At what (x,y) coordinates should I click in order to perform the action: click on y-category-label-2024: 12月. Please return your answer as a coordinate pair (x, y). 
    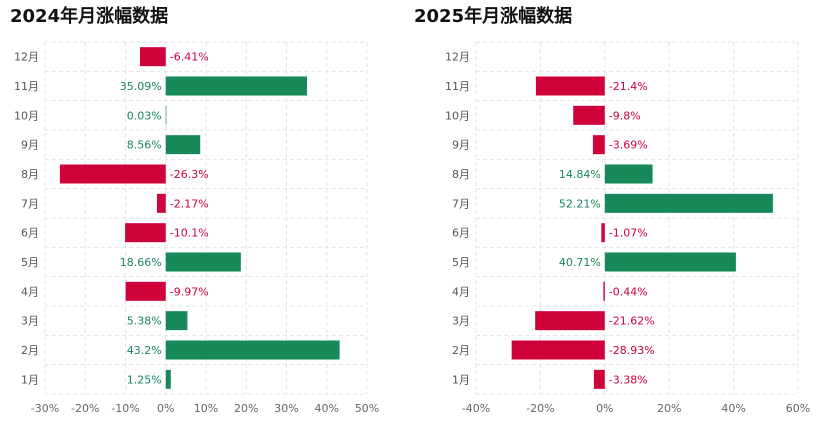
    Looking at the image, I should click on (26, 57).